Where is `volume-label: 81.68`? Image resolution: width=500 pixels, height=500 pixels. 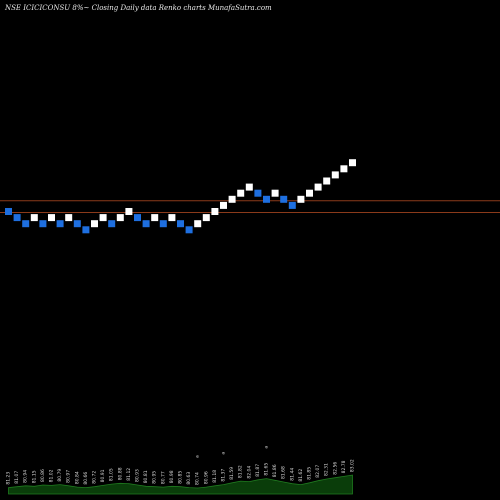
volume-label: 81.68 is located at coordinates (284, 472).